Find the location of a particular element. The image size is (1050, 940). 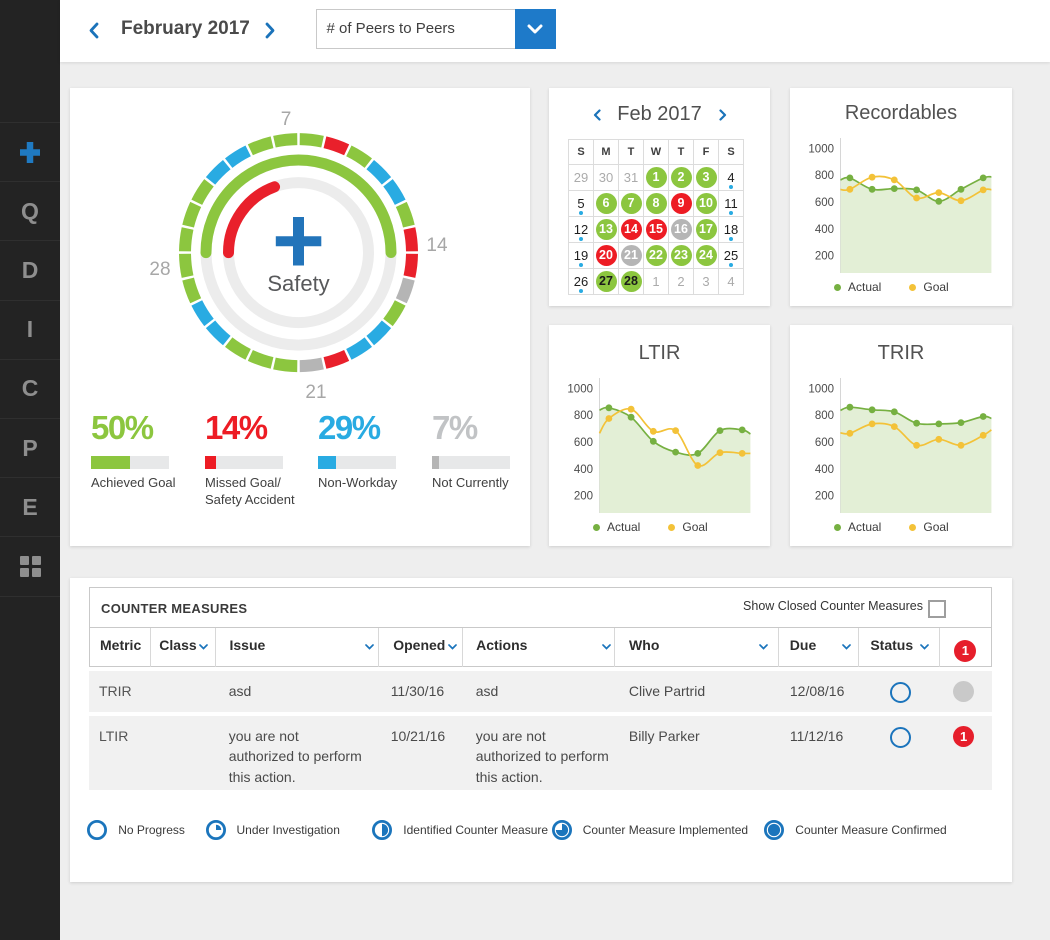

svg-text: 7 is located at coordinates (286, 119).